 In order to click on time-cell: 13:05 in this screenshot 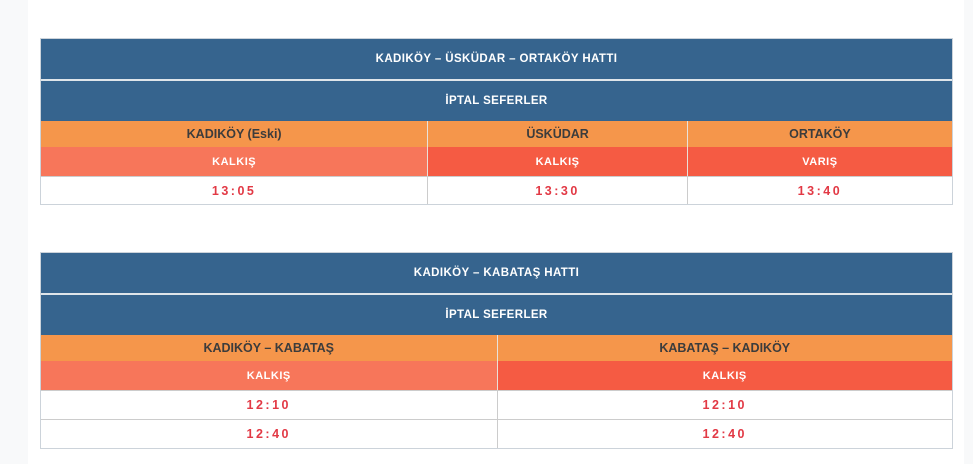, I will do `click(234, 190)`.